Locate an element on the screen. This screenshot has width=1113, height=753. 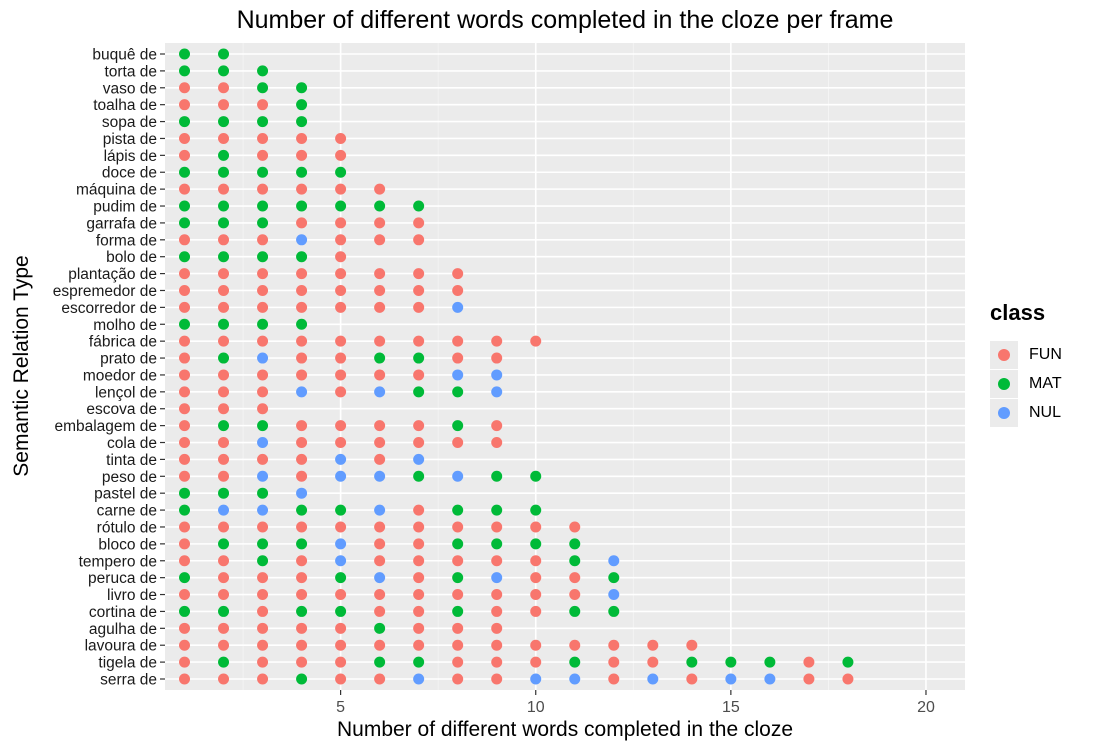
y-tick-label: tigela de is located at coordinates (127, 663).